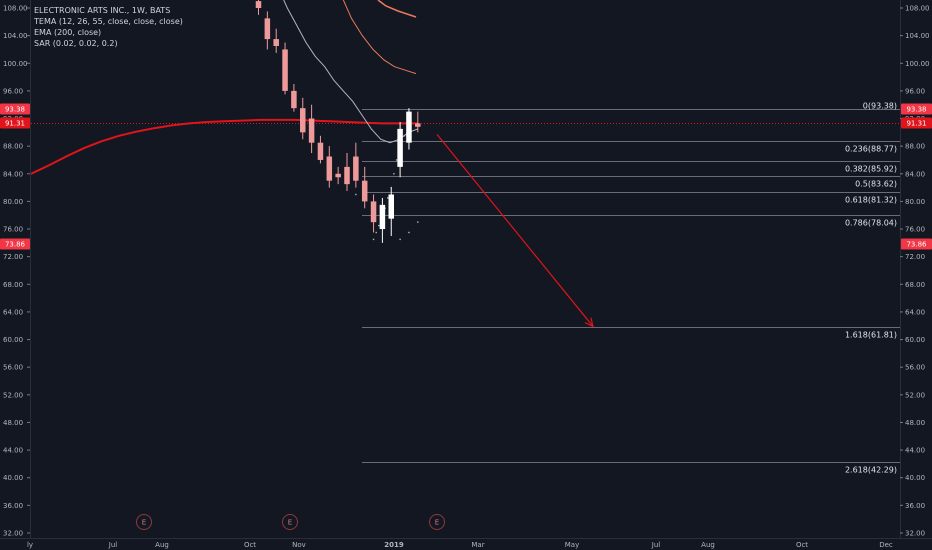  I want to click on legend-ema: EMA (200, close), so click(67, 32).